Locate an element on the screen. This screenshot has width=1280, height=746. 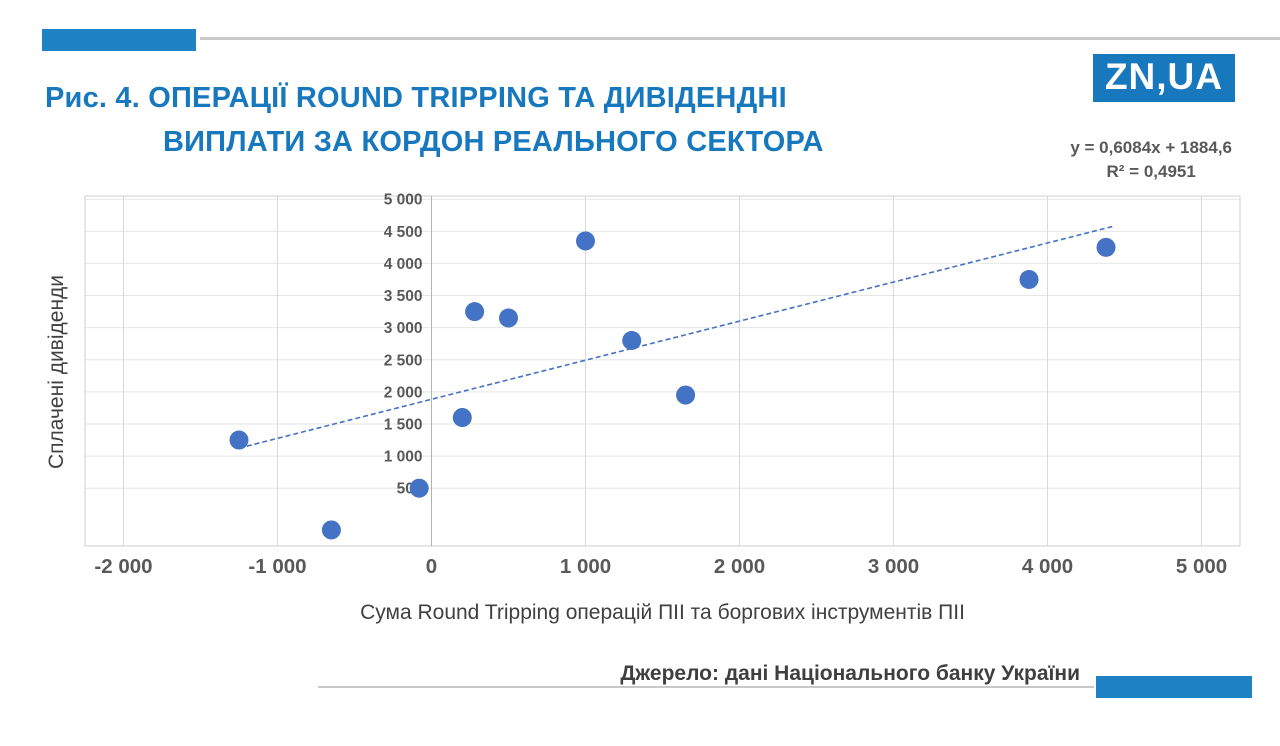
x-tick-label: 0 is located at coordinates (431, 566).